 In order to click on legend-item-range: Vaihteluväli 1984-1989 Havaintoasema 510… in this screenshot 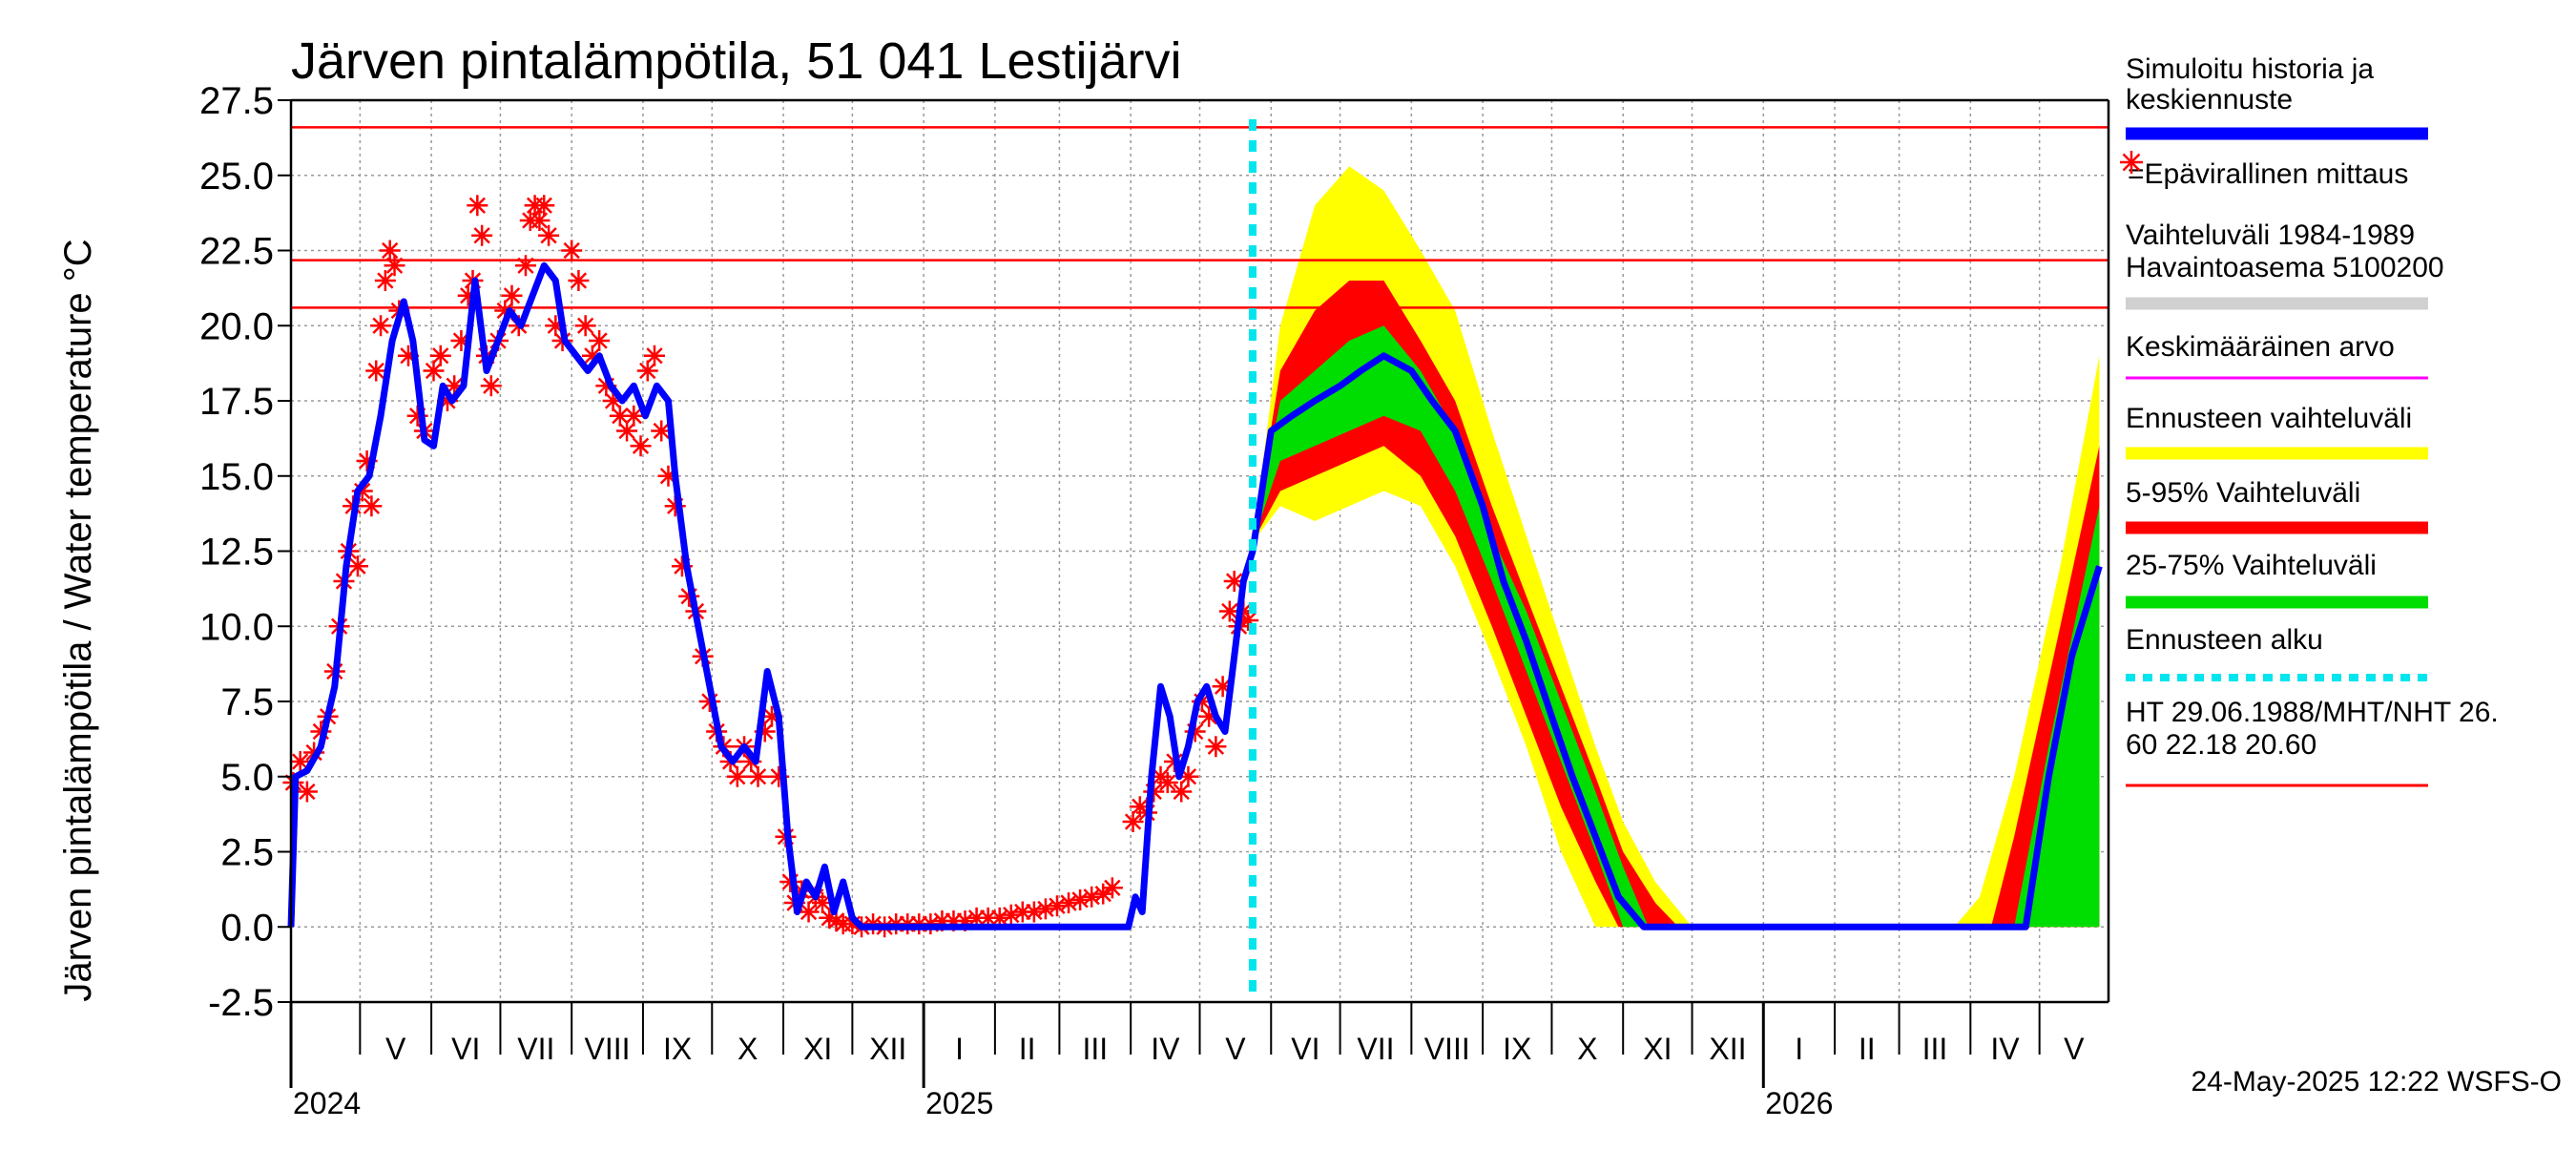, I will do `click(2285, 265)`.